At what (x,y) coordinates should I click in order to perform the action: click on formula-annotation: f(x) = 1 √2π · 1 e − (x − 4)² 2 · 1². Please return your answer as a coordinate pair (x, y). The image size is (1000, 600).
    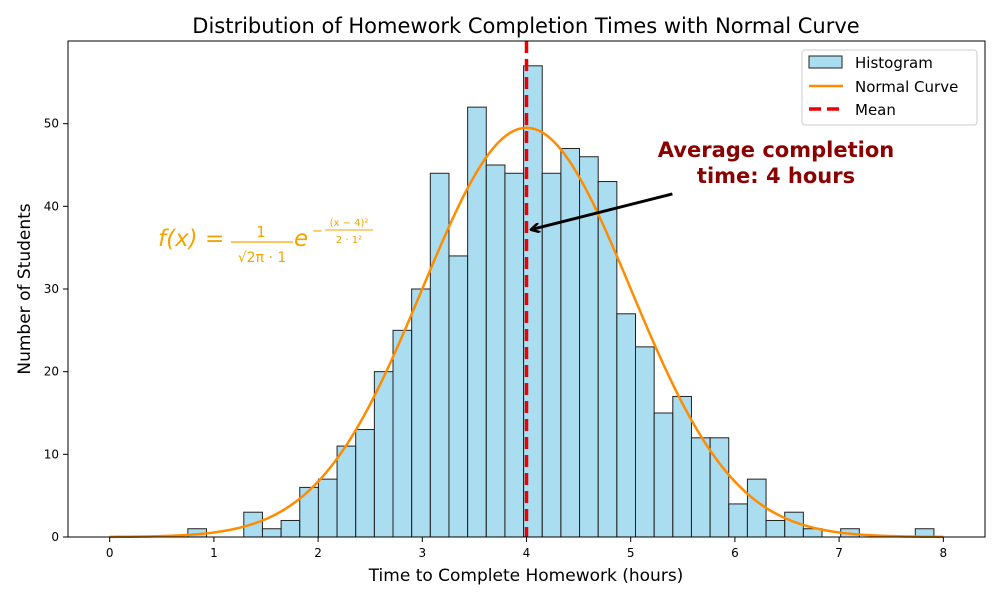
    Looking at the image, I should click on (265, 242).